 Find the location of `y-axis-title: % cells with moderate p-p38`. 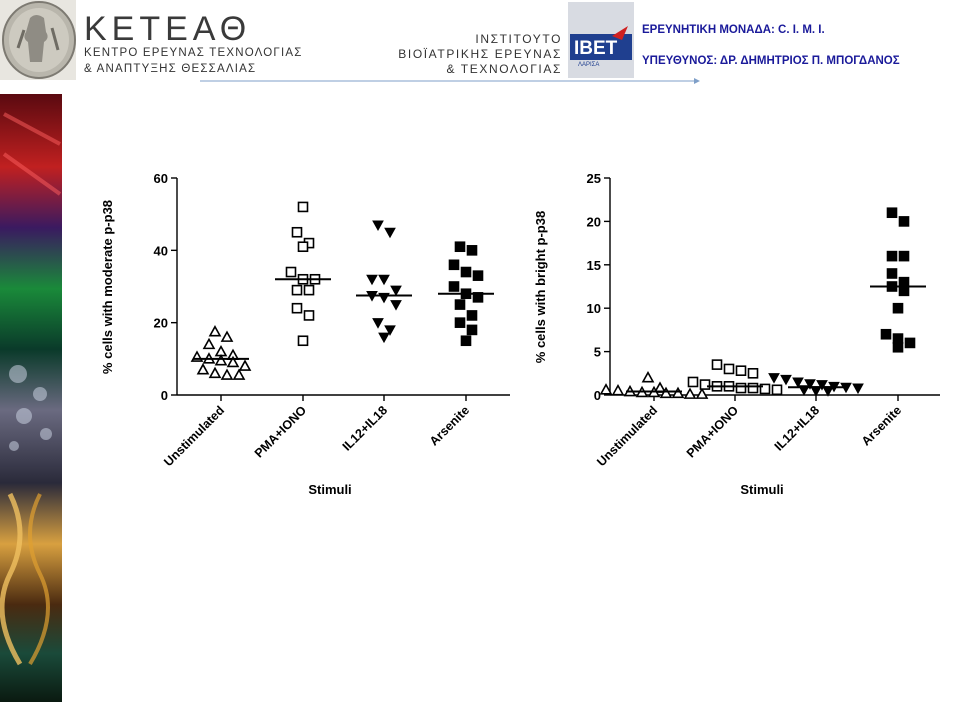

y-axis-title: % cells with moderate p-p38 is located at coordinates (107, 287).